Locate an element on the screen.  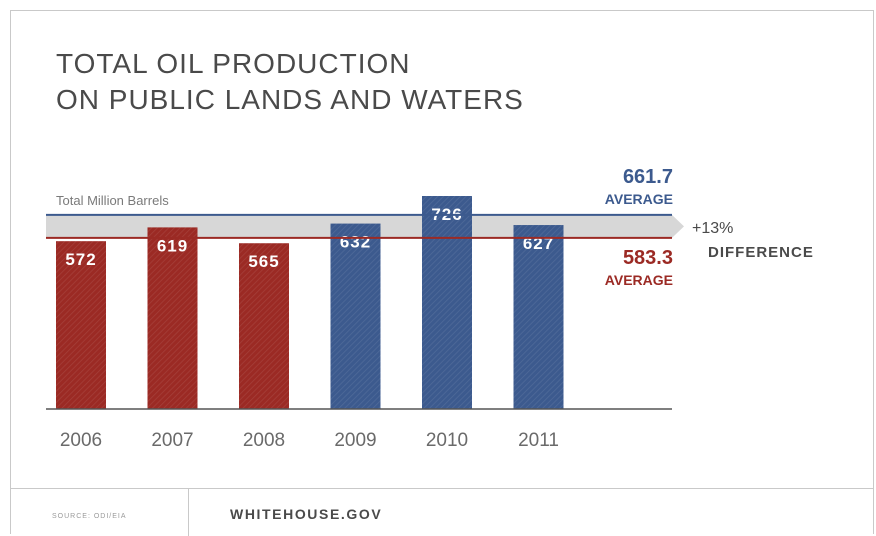
x-tick-2009: 2009 is located at coordinates (355, 440).